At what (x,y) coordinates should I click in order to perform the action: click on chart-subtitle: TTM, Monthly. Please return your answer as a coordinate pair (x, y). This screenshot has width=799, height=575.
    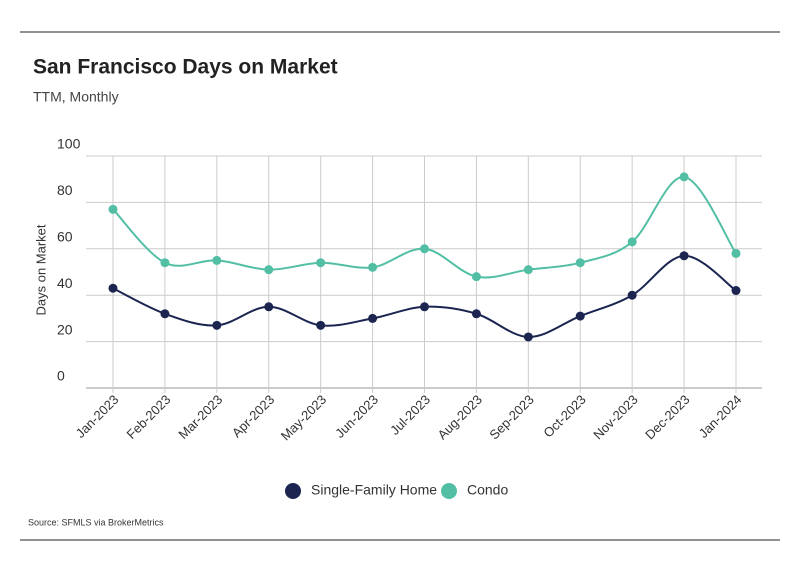
    Looking at the image, I should click on (76, 97).